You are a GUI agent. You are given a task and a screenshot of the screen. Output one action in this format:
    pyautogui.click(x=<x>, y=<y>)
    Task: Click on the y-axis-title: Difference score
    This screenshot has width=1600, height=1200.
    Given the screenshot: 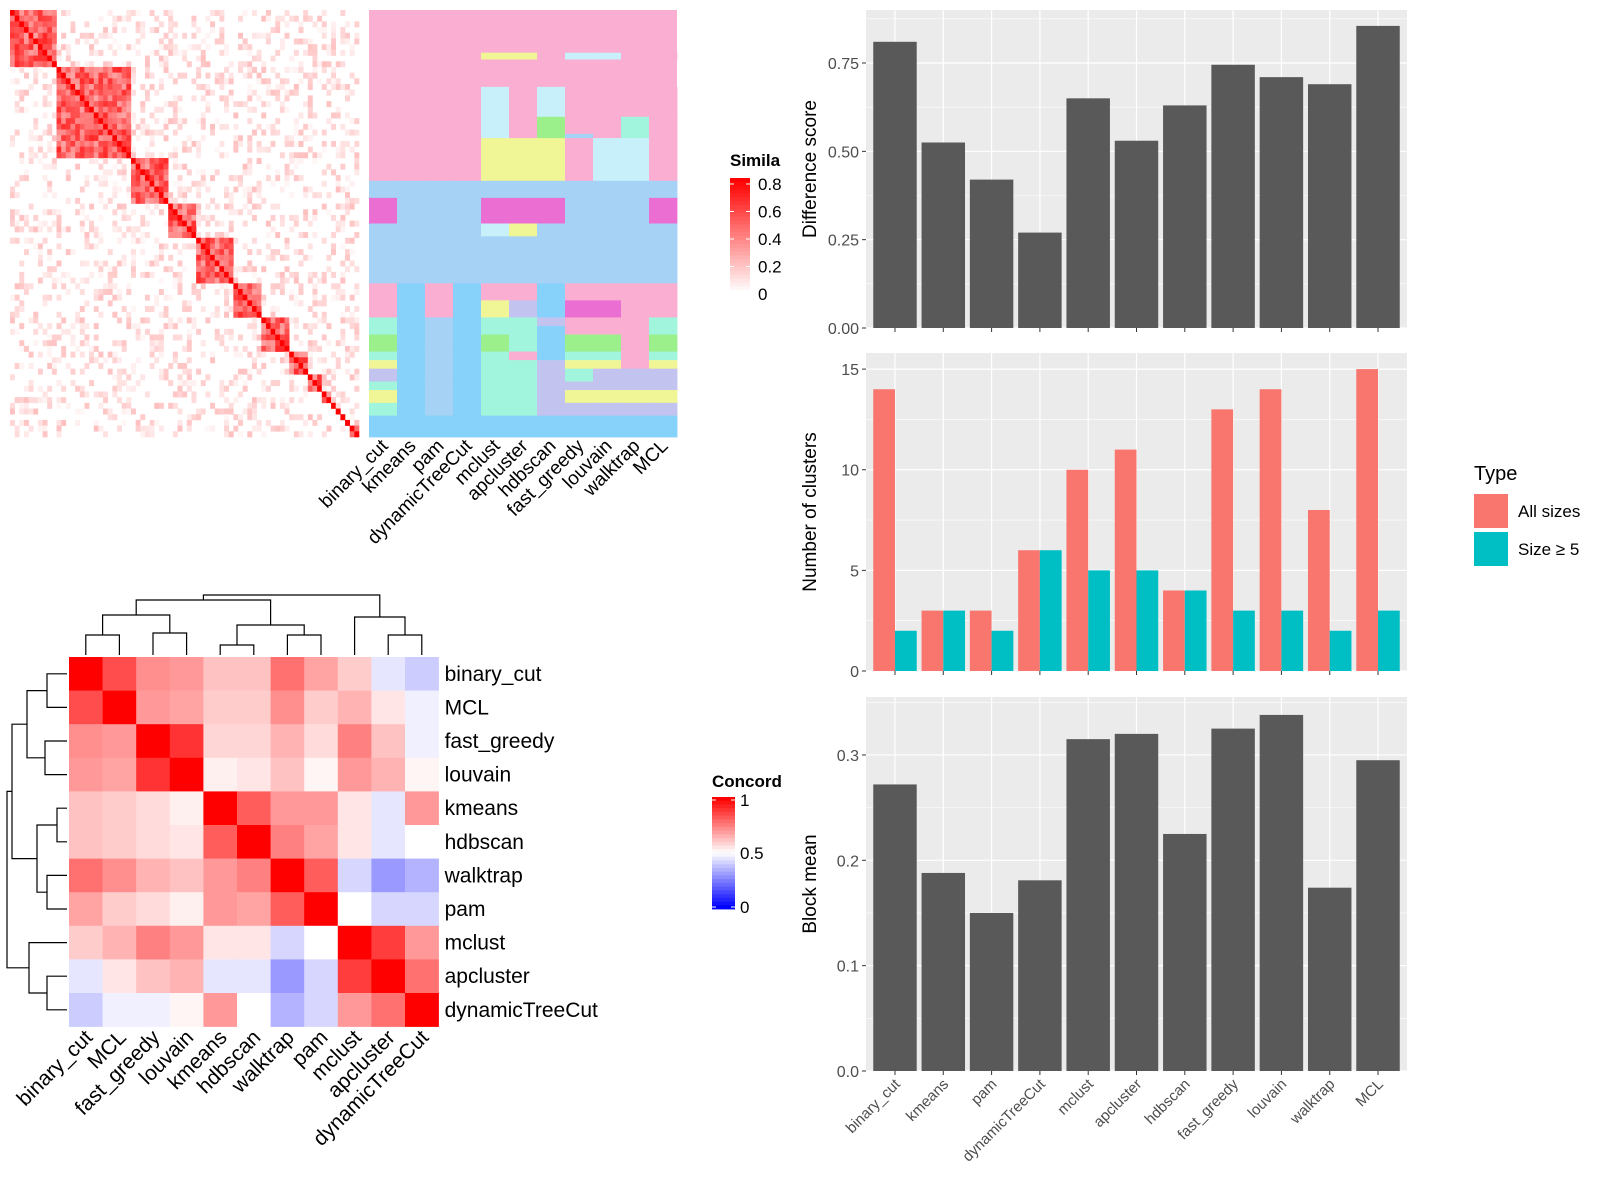 What is the action you would take?
    pyautogui.click(x=810, y=169)
    